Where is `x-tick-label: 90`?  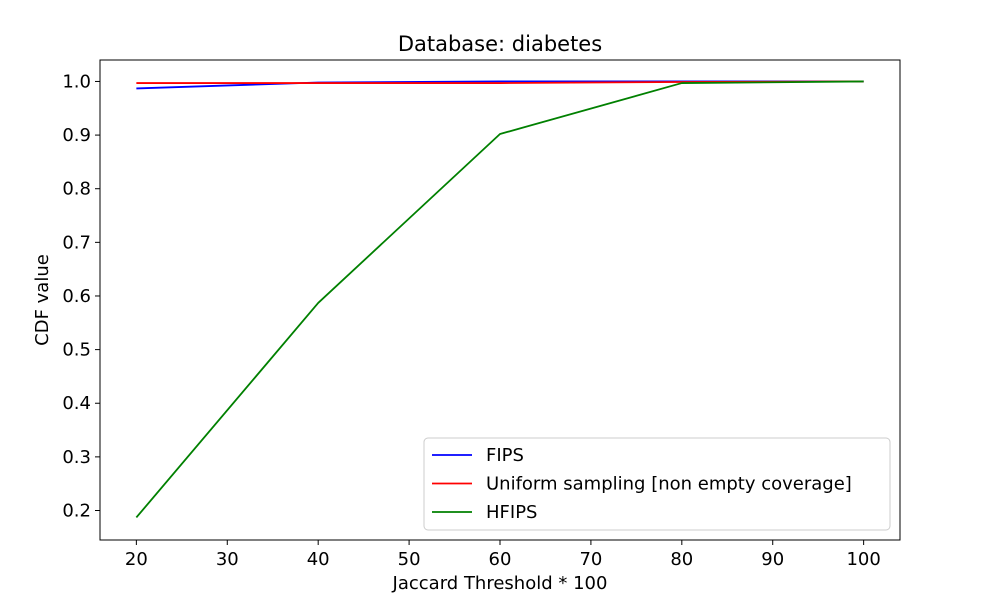
x-tick-label: 90 is located at coordinates (772, 559).